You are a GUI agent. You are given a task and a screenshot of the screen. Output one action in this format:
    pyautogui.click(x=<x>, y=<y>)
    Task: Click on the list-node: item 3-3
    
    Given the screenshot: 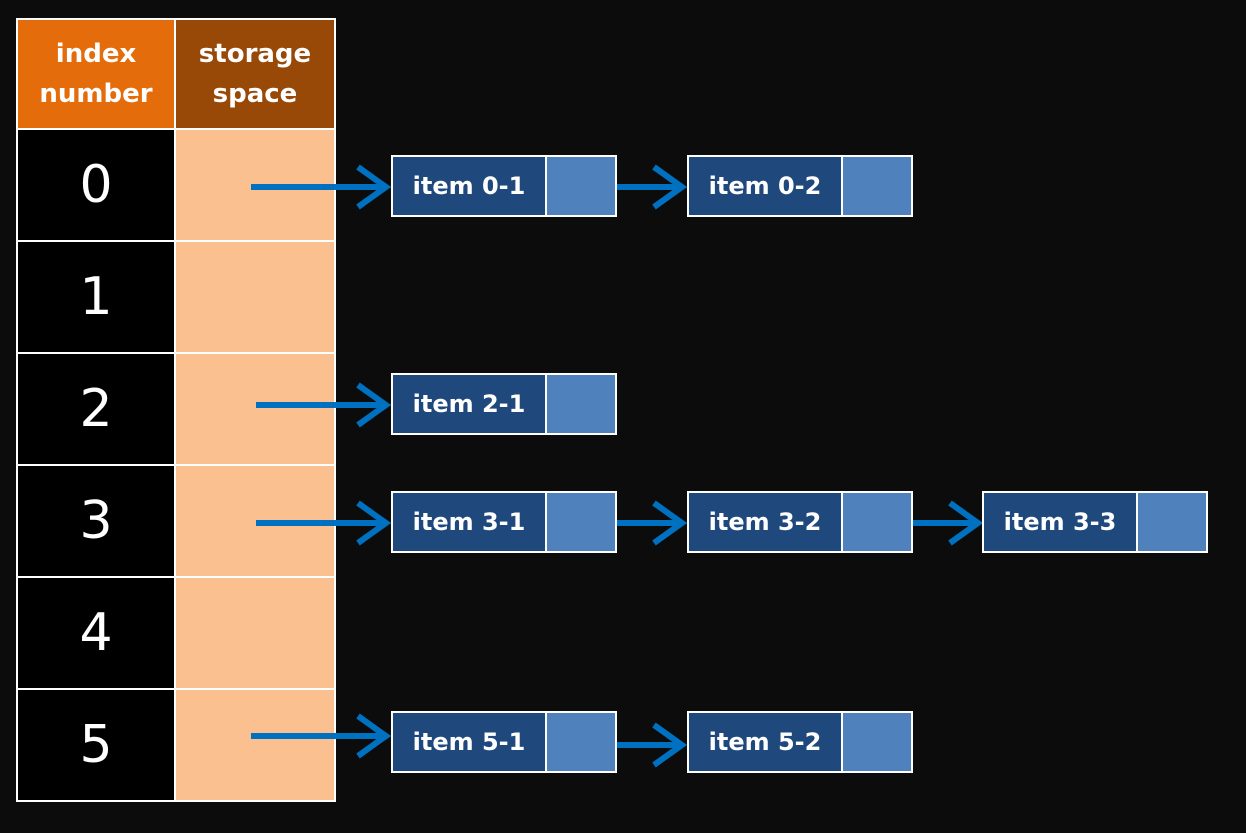 What is the action you would take?
    pyautogui.click(x=1095, y=522)
    